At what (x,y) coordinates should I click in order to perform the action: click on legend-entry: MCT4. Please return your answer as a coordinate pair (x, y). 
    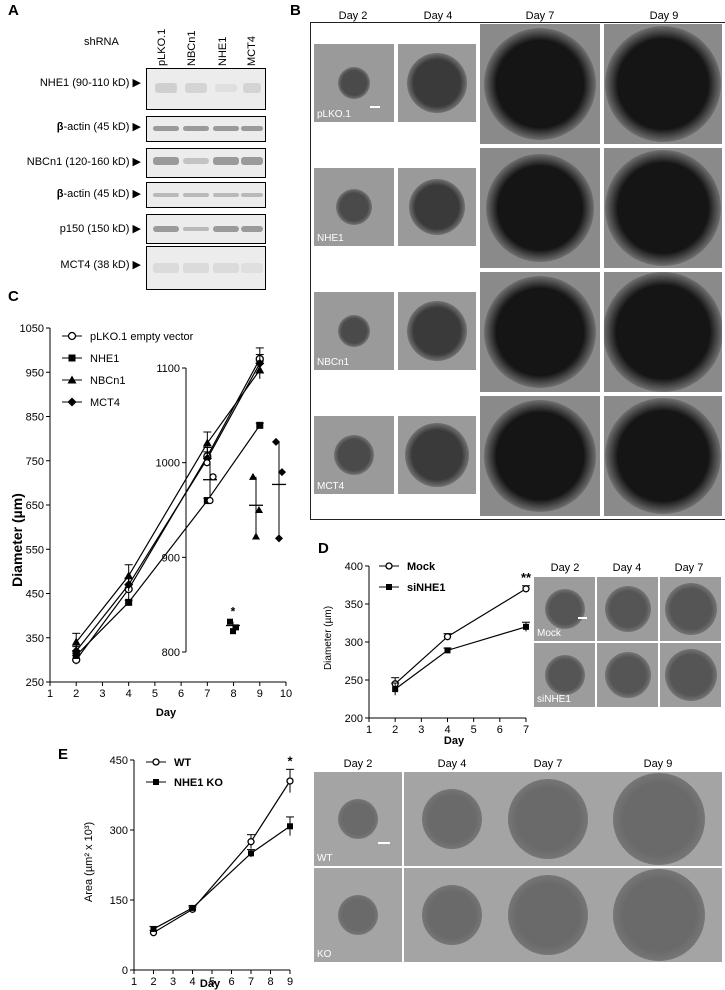
    Looking at the image, I should click on (105, 403).